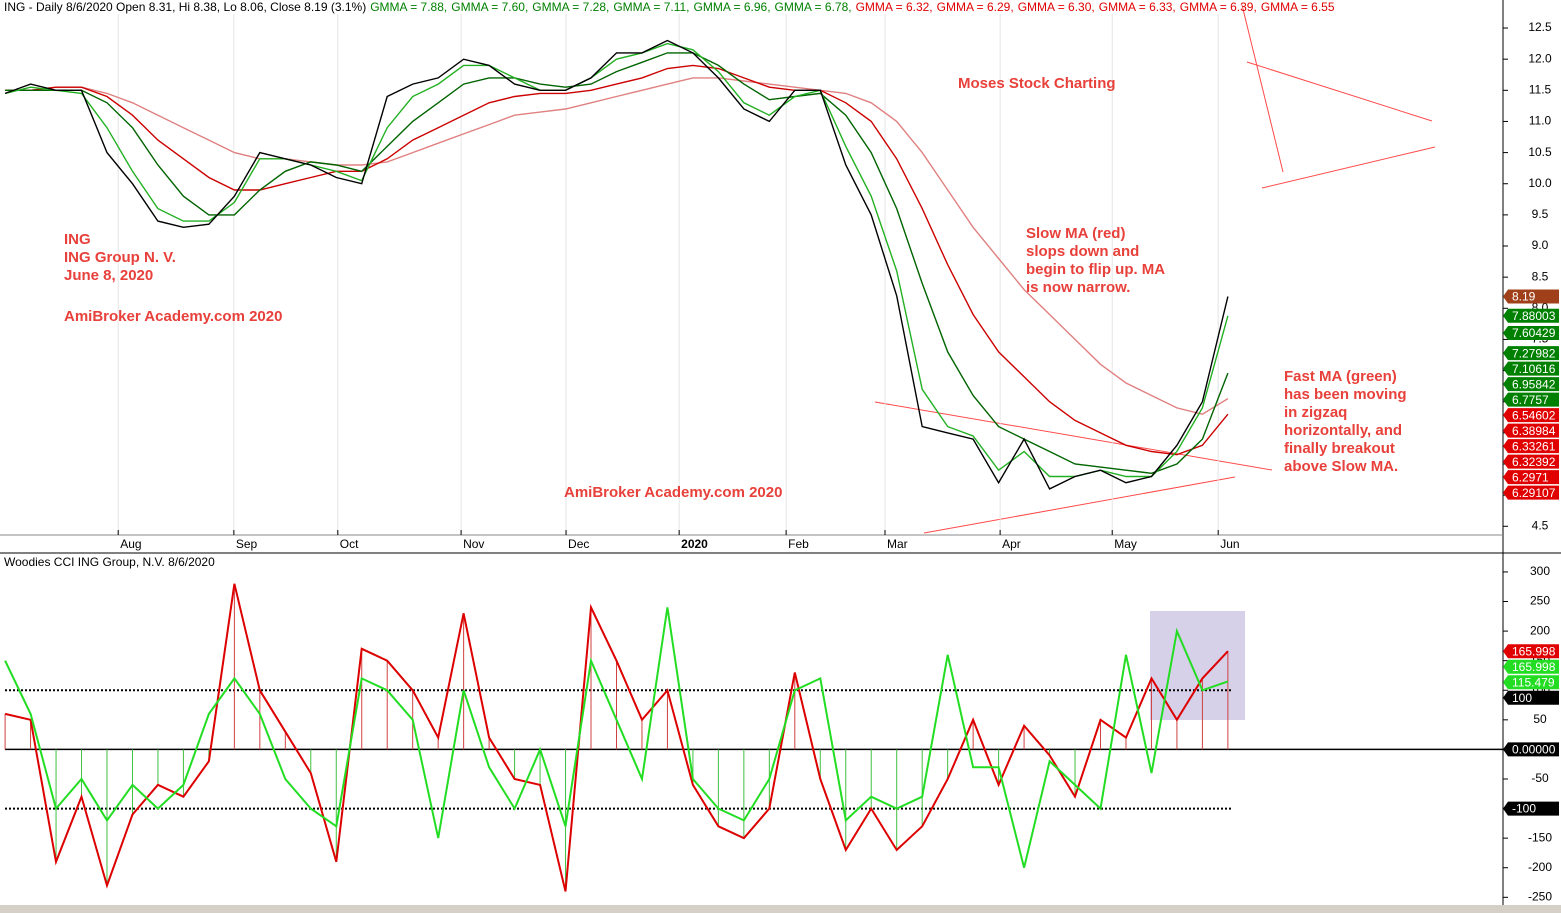 The image size is (1561, 913). I want to click on value-marker-label: 6.33261, so click(1534, 446).